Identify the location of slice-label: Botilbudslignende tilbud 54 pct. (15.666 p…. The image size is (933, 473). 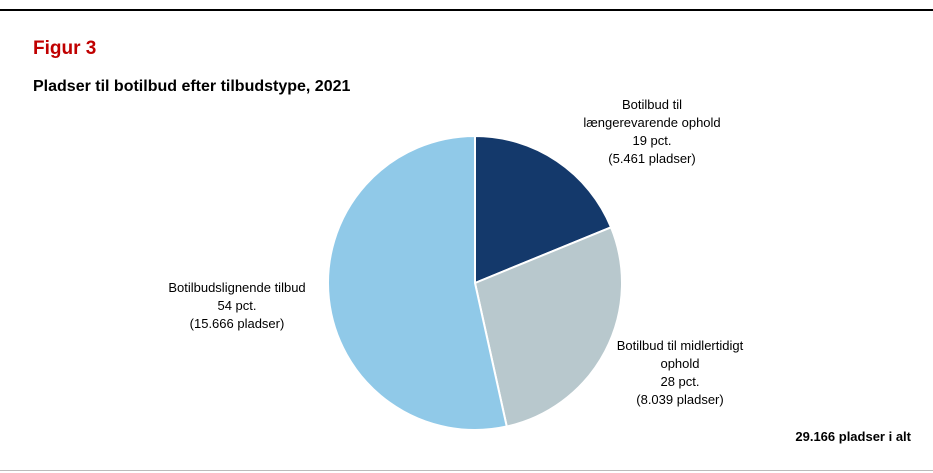
(237, 306).